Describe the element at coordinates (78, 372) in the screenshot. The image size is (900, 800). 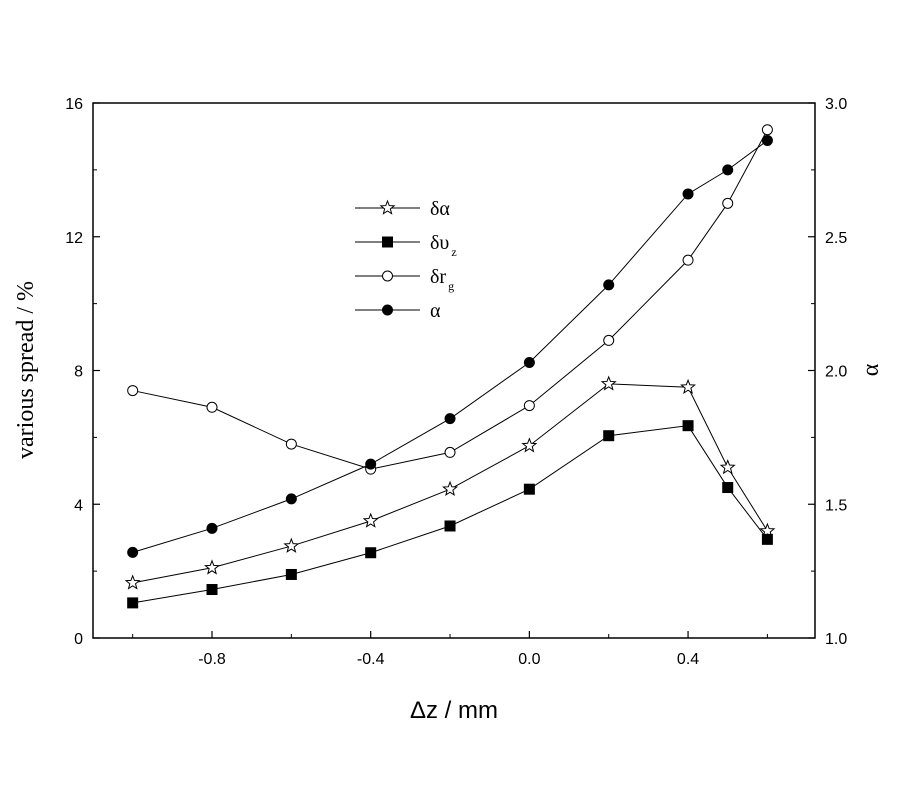
I see `y-left-tick-label: 8` at that location.